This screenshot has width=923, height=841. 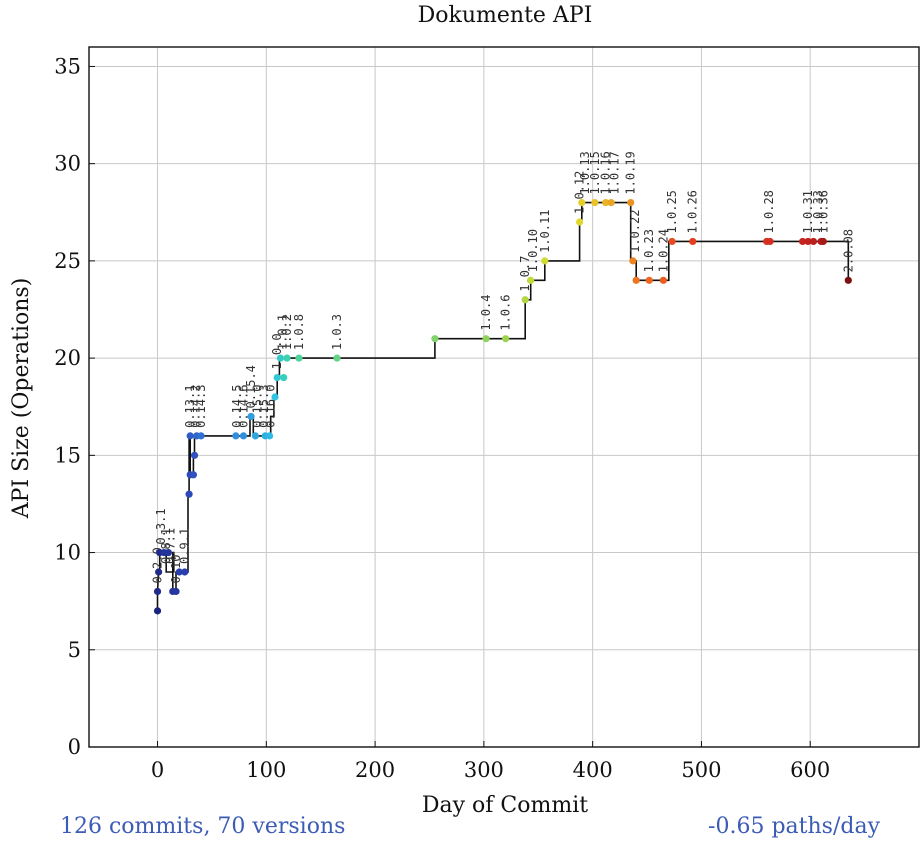 I want to click on version-label: 1.0.36, so click(x=823, y=211).